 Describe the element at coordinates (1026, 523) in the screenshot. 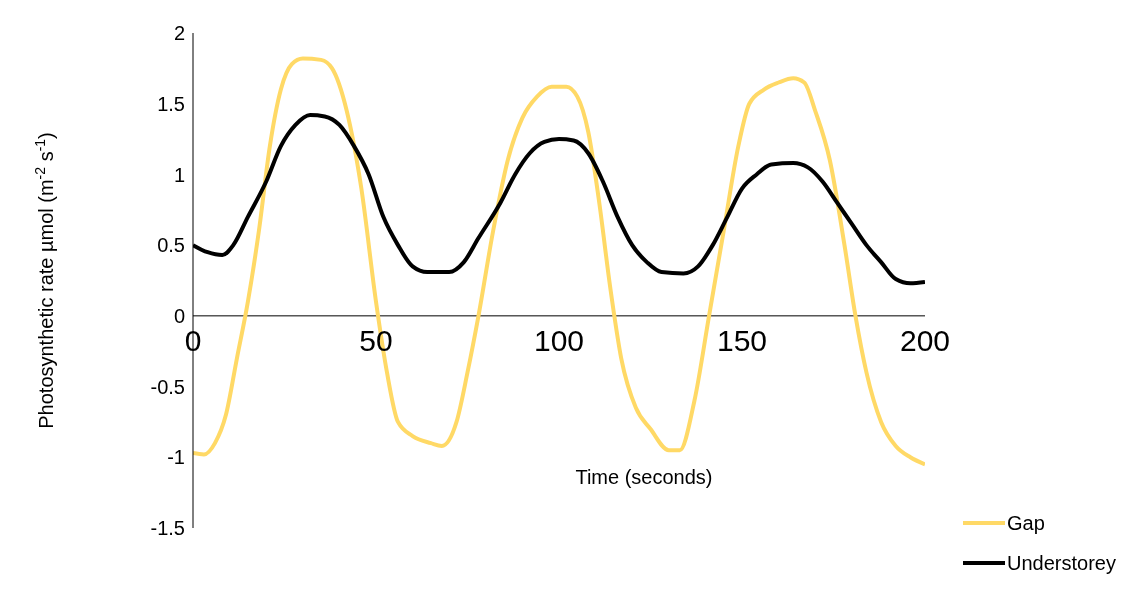

I see `legend-label: Gap` at that location.